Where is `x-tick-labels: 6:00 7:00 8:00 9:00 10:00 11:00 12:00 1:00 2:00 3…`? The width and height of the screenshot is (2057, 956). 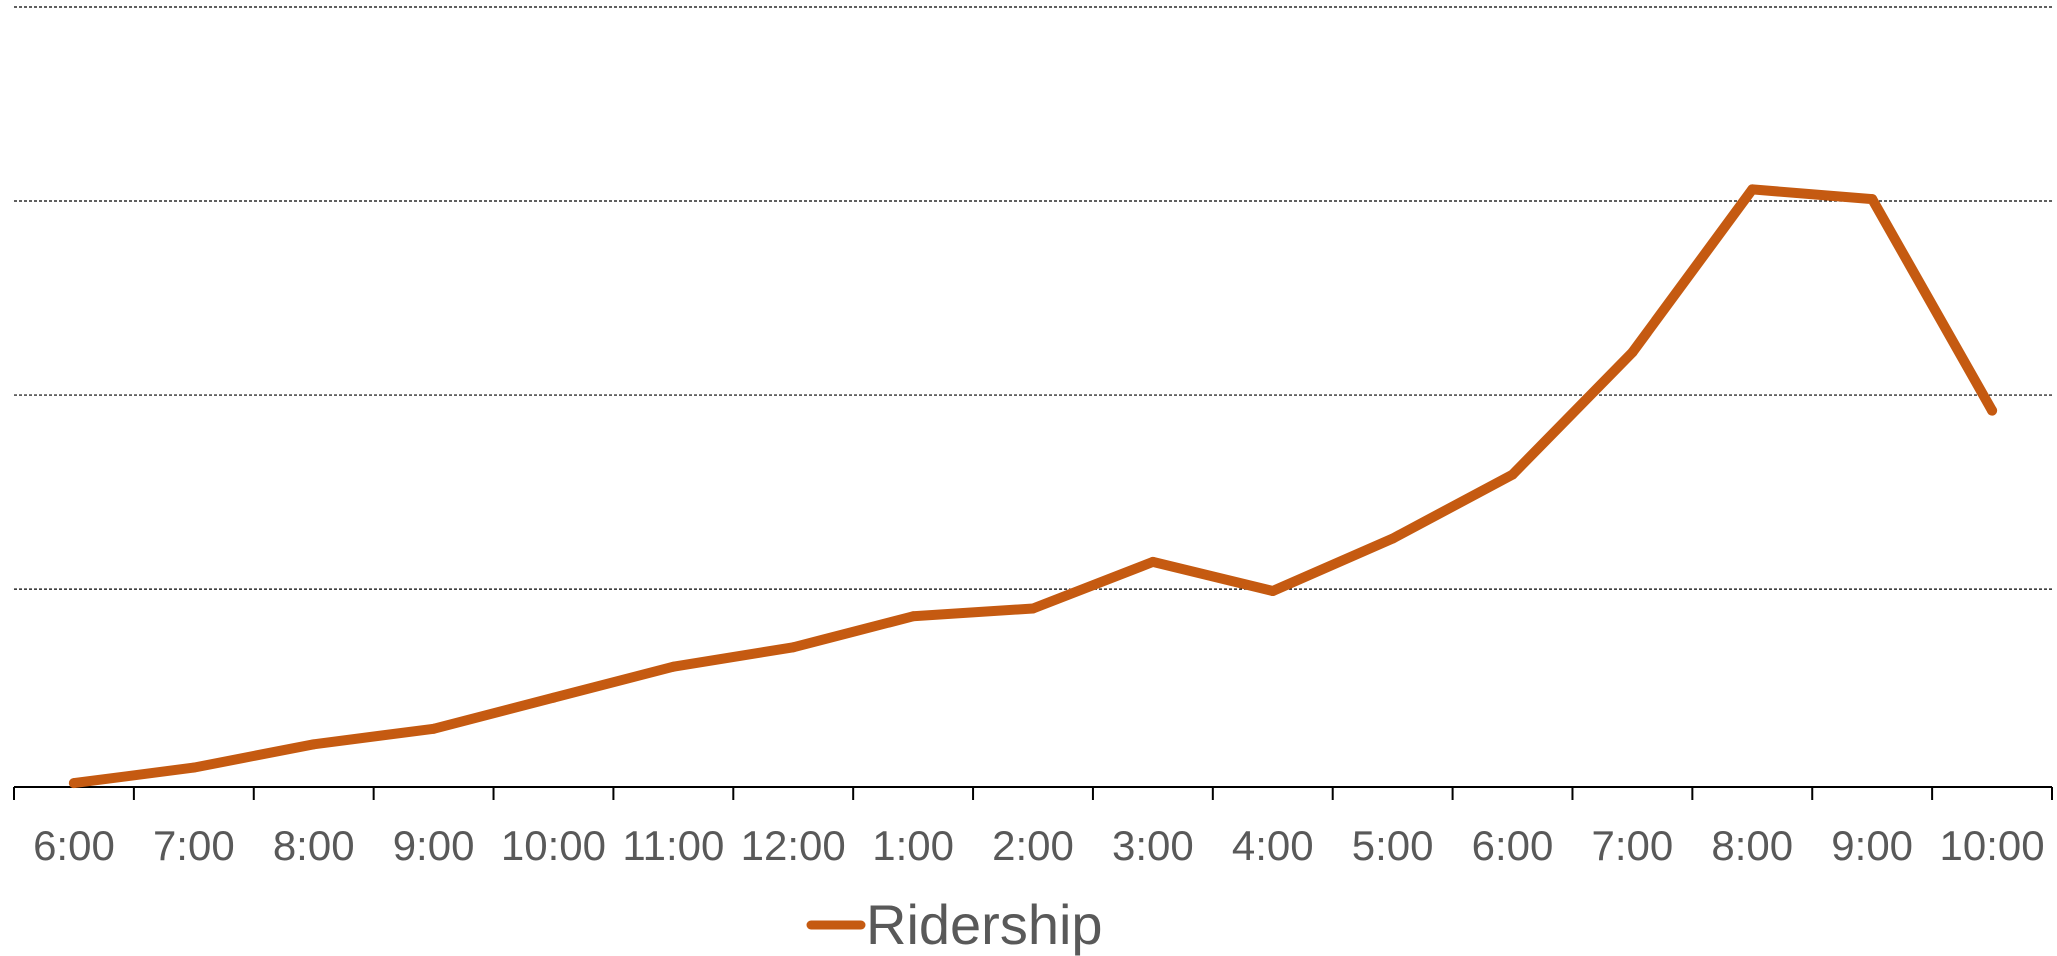 x-tick-labels: 6:00 7:00 8:00 9:00 10:00 11:00 12:00 1:00 2:00 3… is located at coordinates (1039, 845).